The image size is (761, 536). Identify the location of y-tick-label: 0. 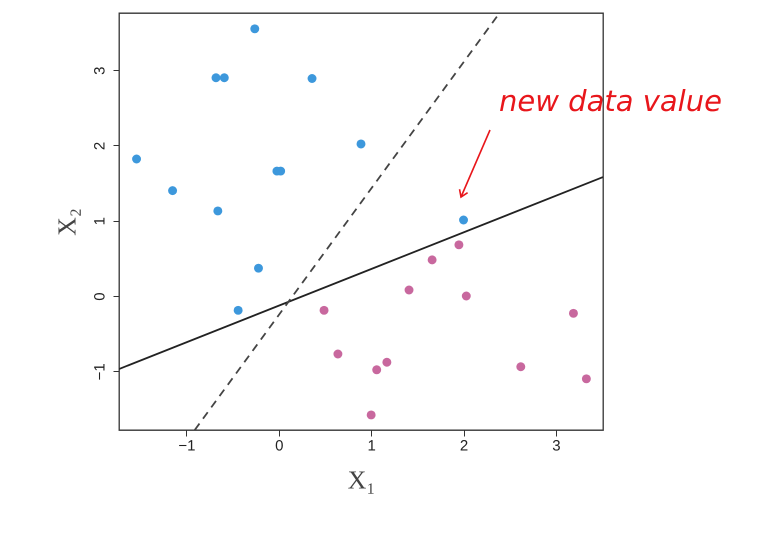
(100, 296).